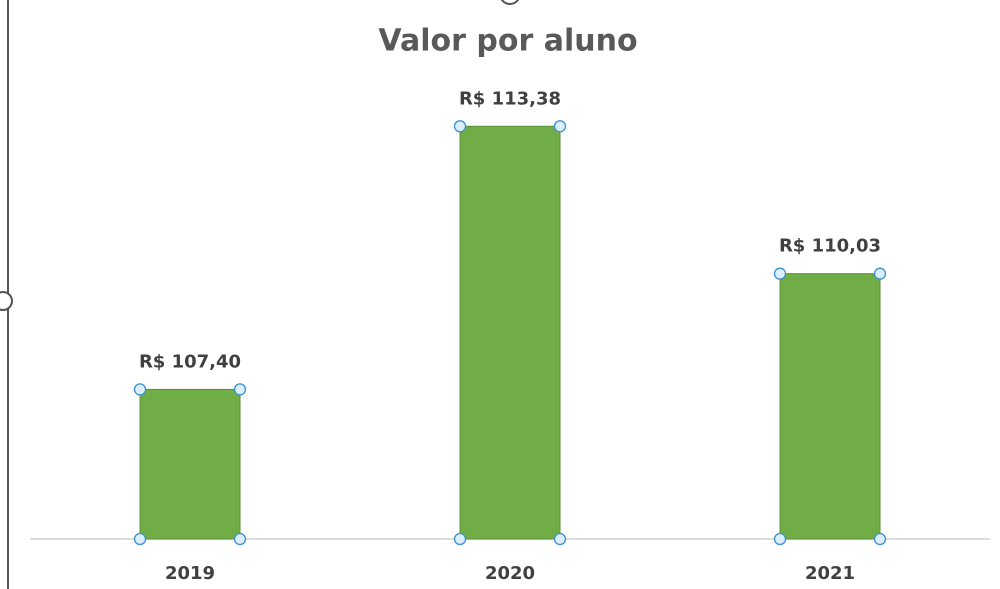 This screenshot has width=1000, height=589. I want to click on x-tick-label: 2021, so click(830, 573).